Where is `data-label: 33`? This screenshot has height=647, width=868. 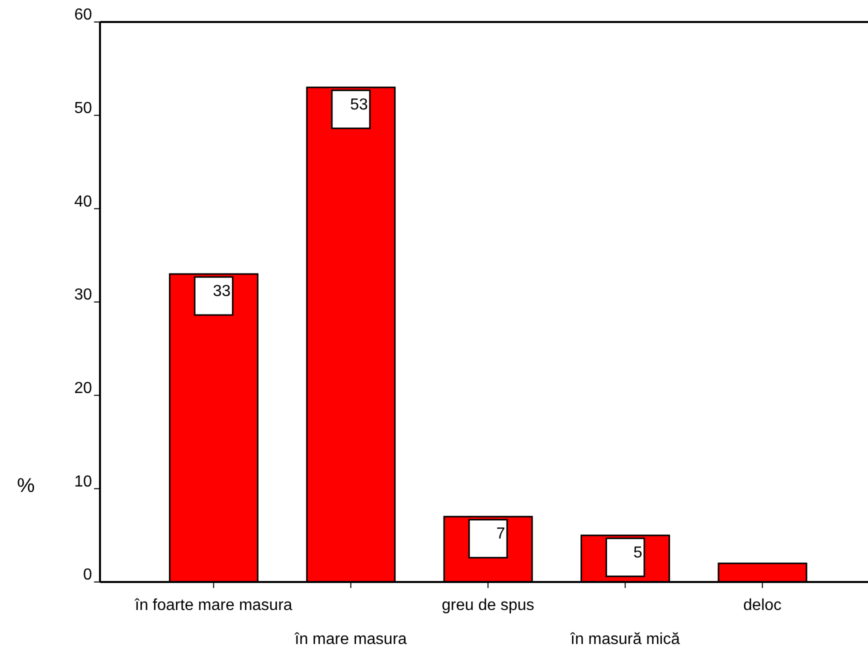 data-label: 33 is located at coordinates (221, 291).